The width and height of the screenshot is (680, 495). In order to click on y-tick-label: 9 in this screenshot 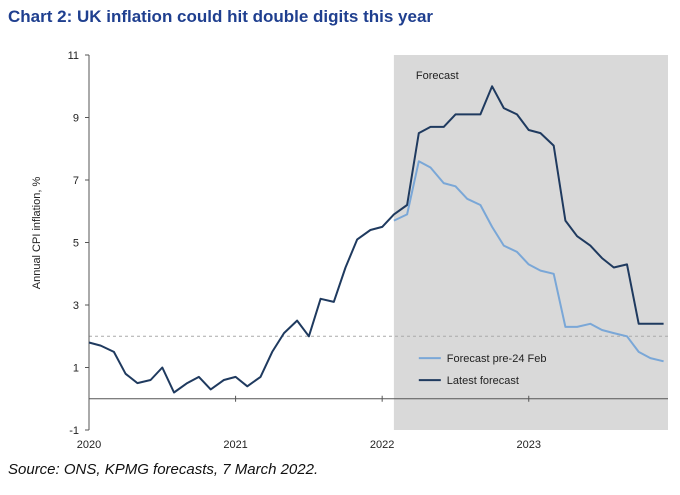, I will do `click(76, 119)`.